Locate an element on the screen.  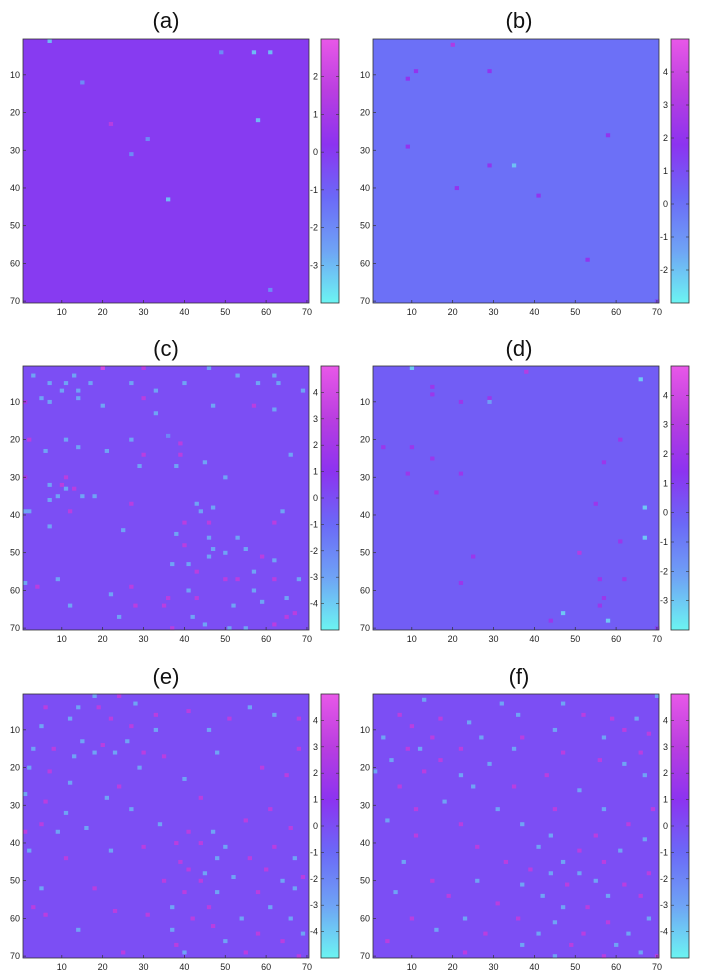
panel-title: (d) is located at coordinates (519, 348).